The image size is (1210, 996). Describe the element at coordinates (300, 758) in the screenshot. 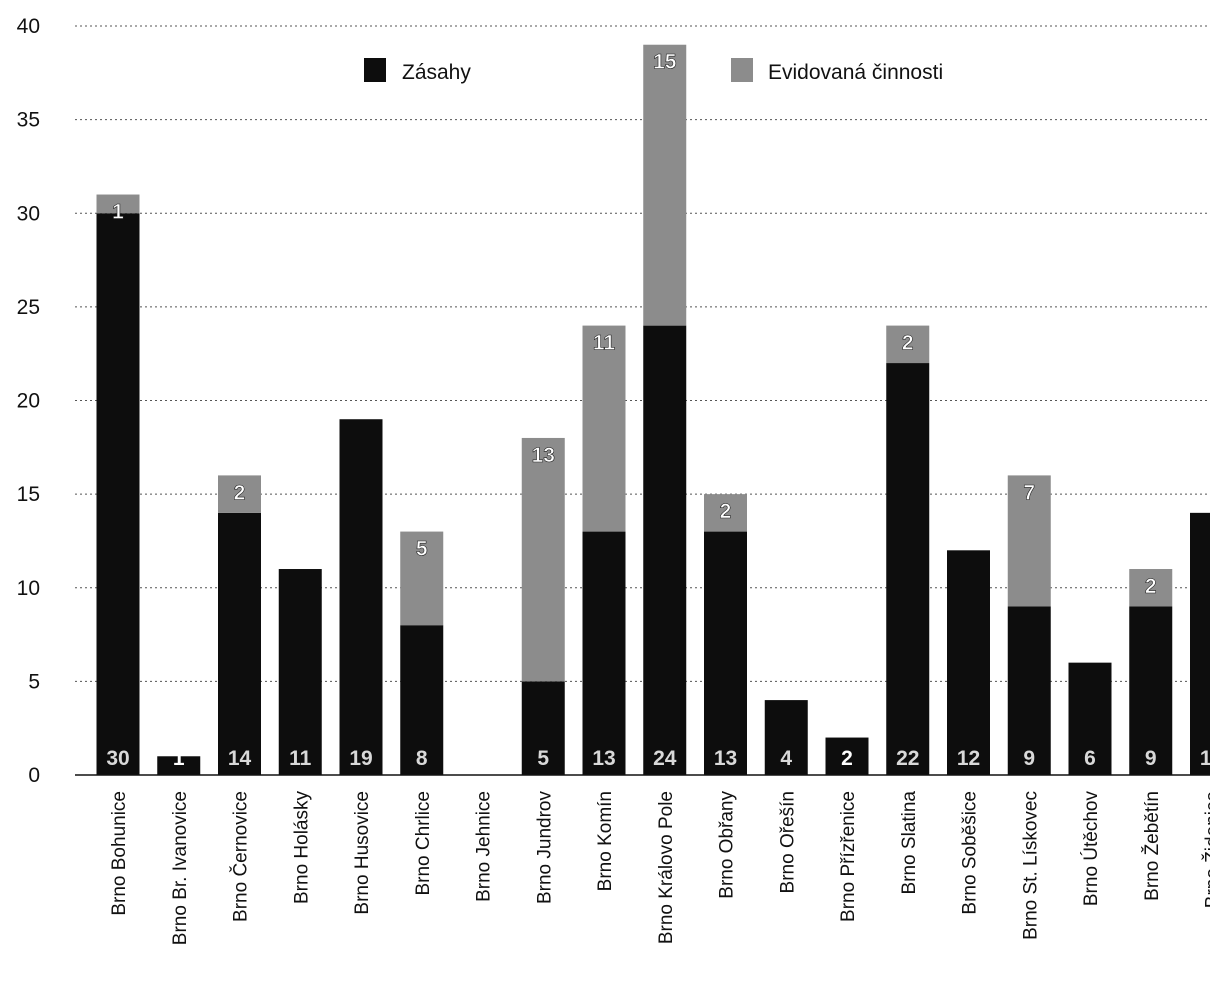

I see `data-label-zasahy: 11` at that location.